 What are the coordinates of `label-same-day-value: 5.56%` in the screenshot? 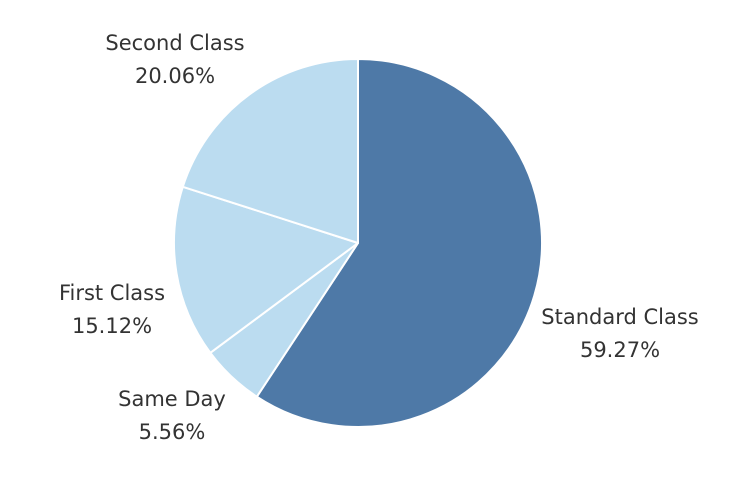 It's located at (172, 432).